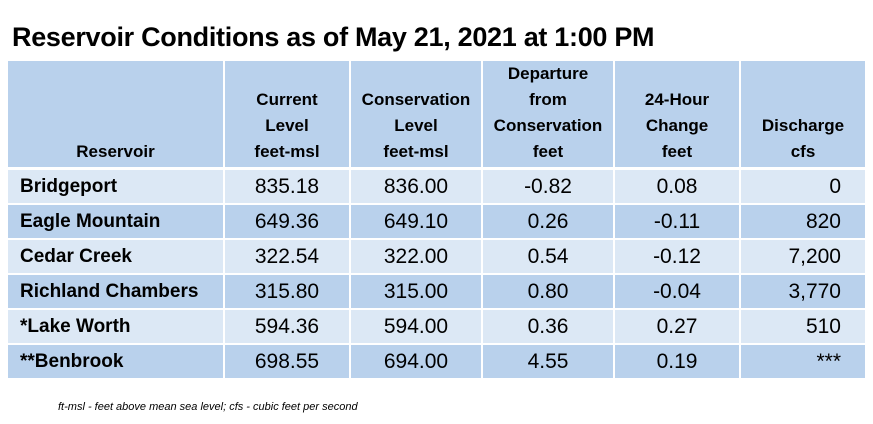  I want to click on change-cell: 0.19, so click(677, 362).